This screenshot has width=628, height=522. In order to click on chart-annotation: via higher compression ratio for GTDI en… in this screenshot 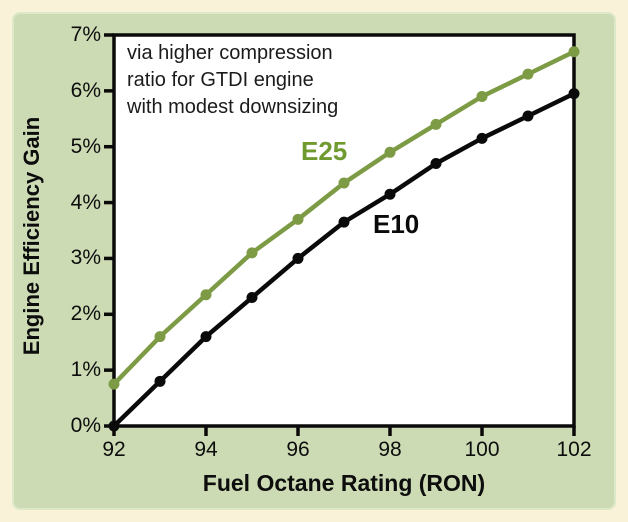, I will do `click(232, 80)`.